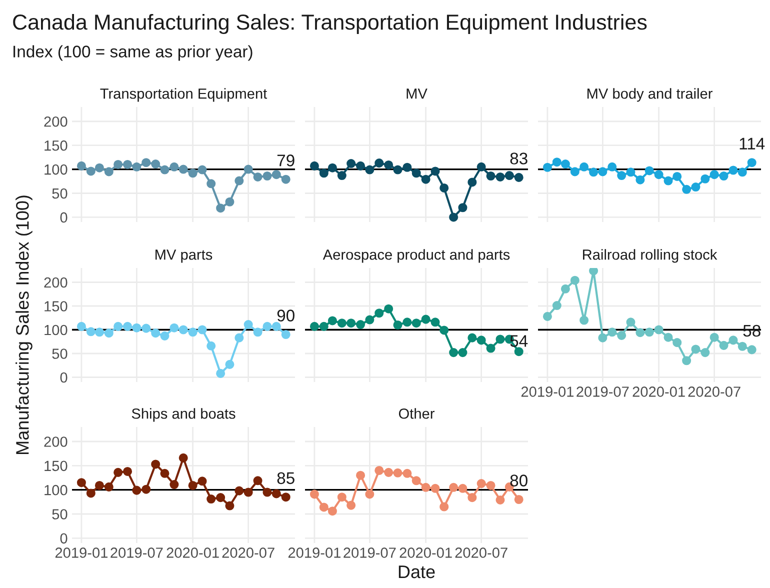 The height and width of the screenshot is (588, 770). Describe the element at coordinates (285, 478) in the screenshot. I see `annotation: 85` at that location.